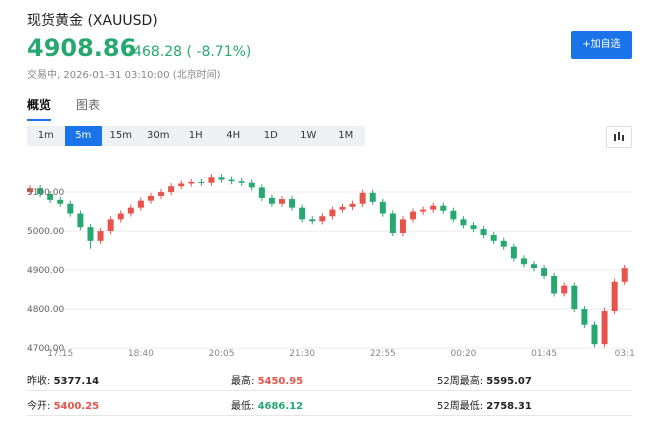 The image size is (650, 427). What do you see at coordinates (88, 105) in the screenshot?
I see `tab: 图表` at bounding box center [88, 105].